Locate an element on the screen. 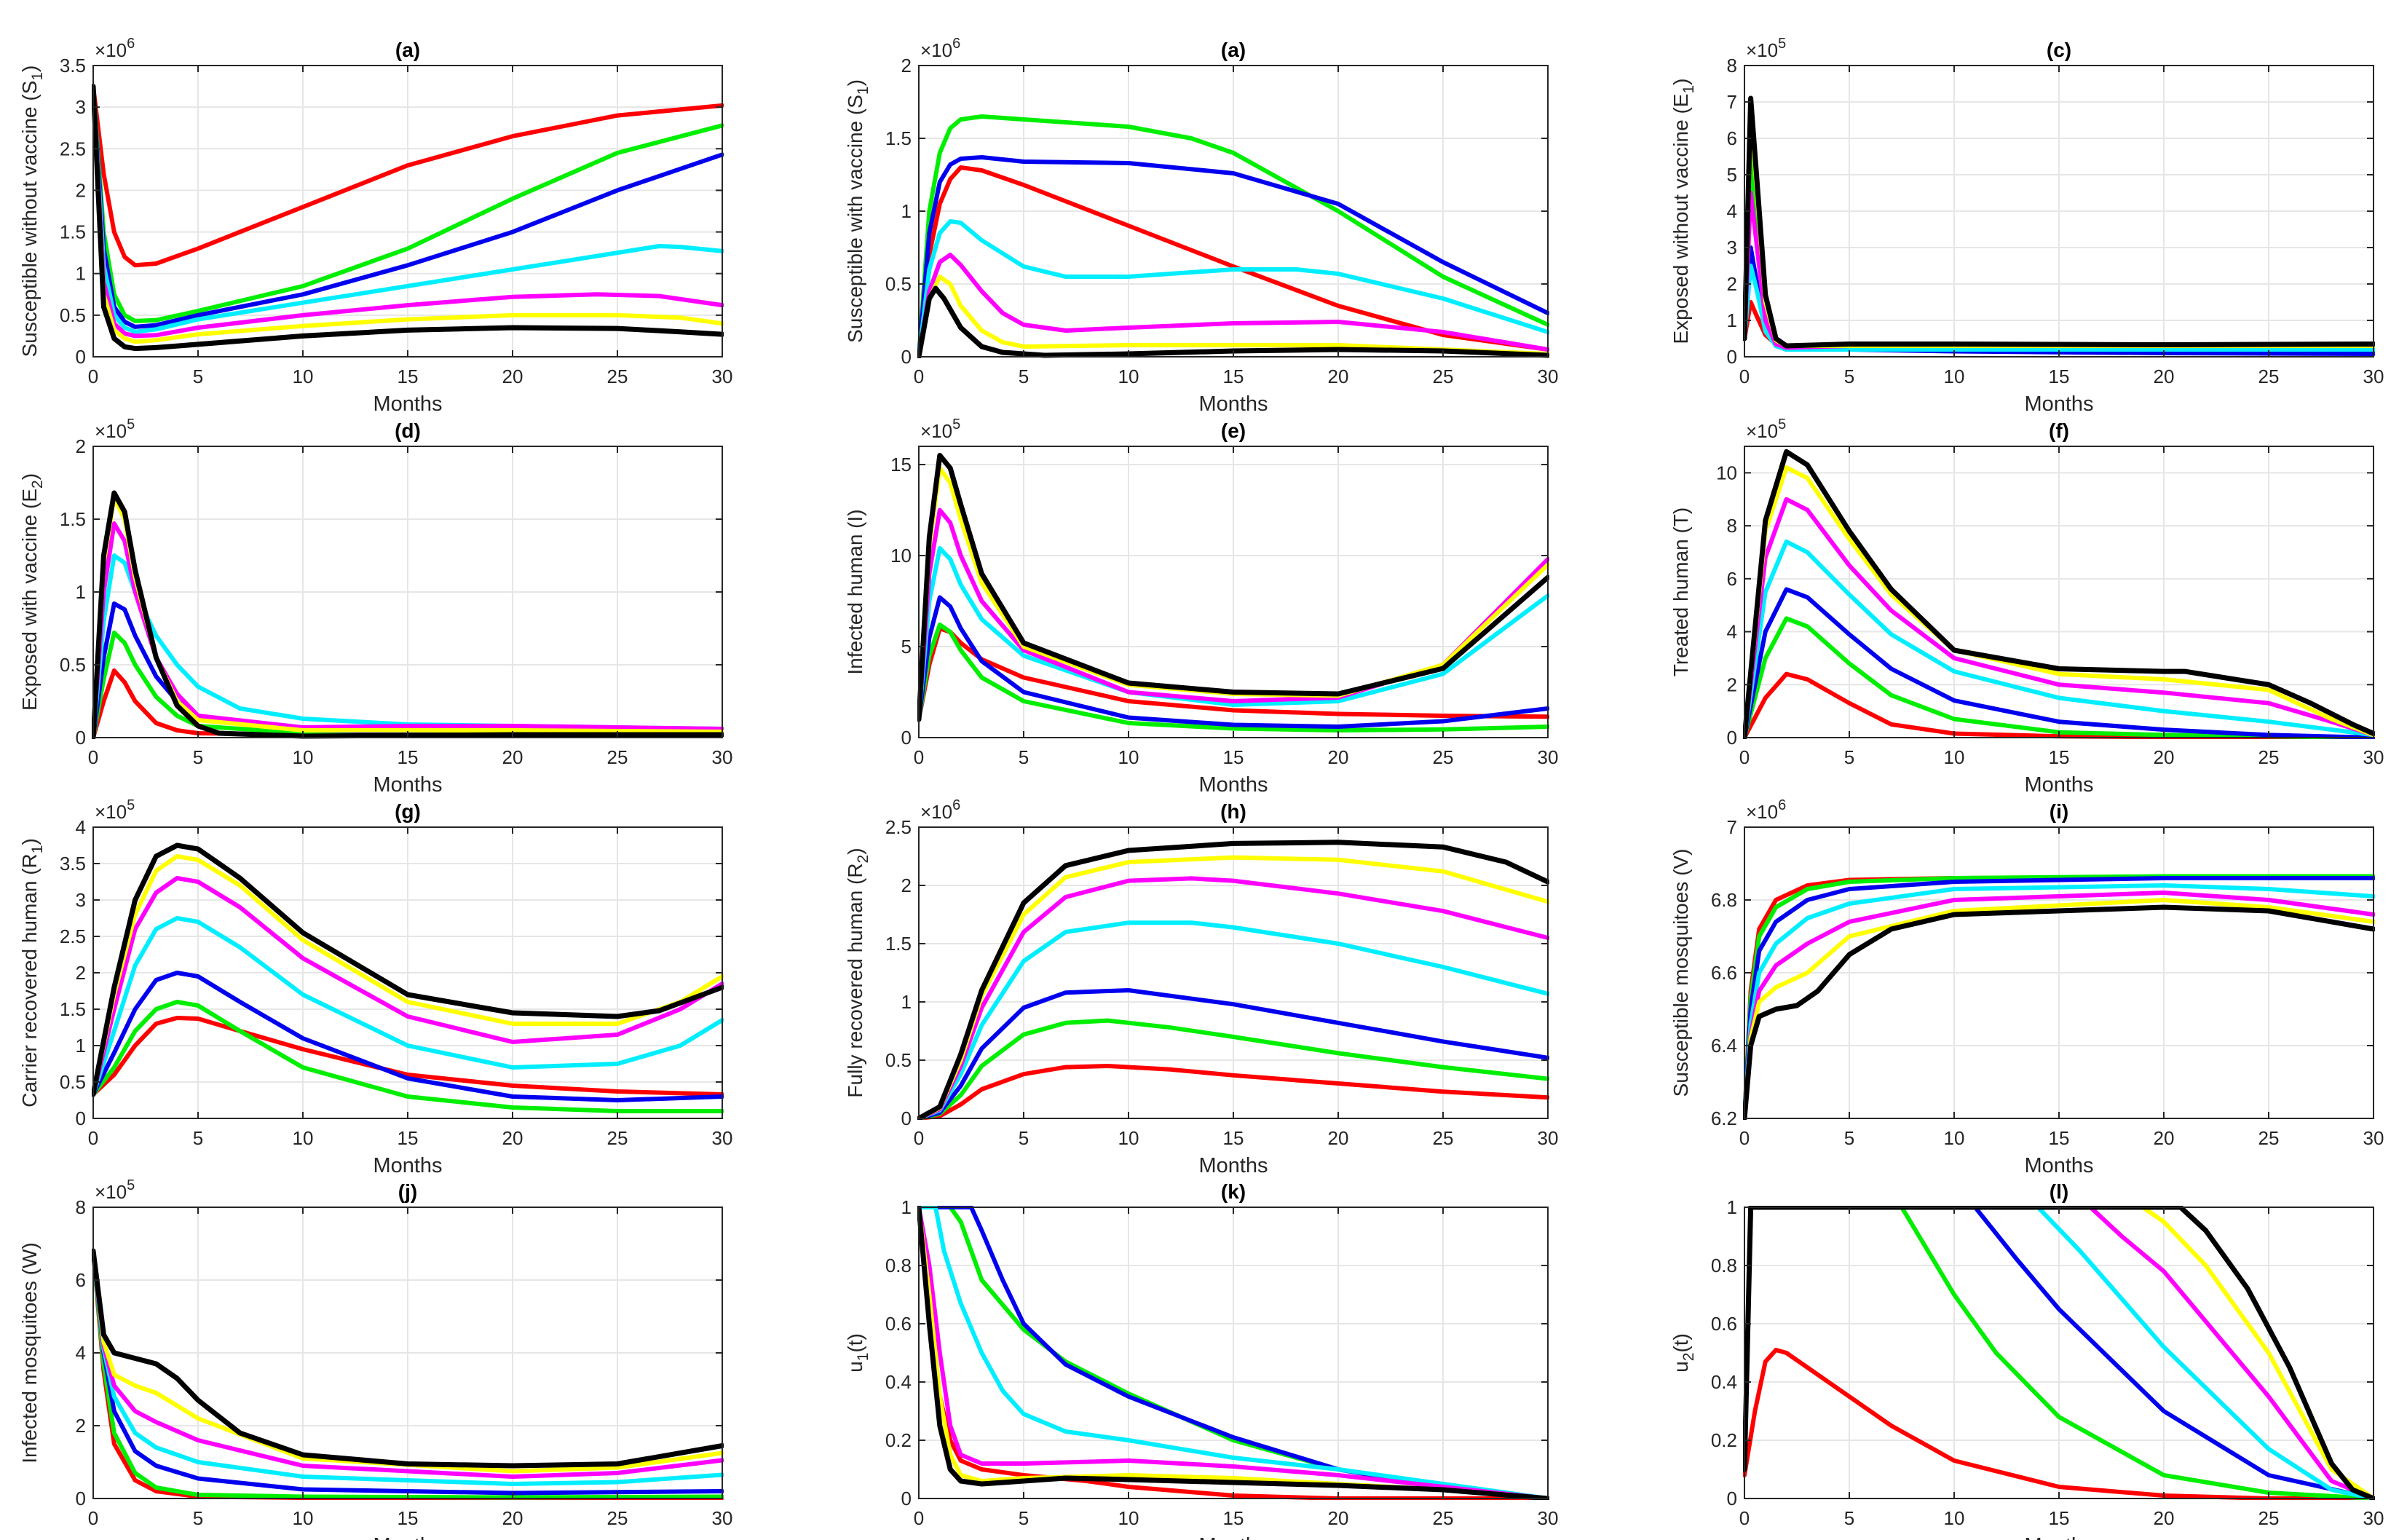 Image resolution: width=2407 pixels, height=1540 pixels. chart-title: (j) is located at coordinates (407, 1191).